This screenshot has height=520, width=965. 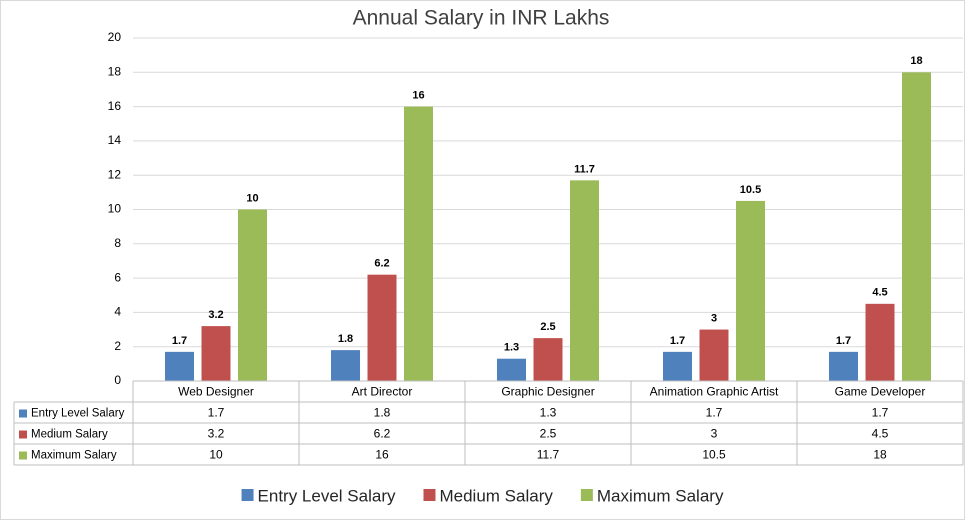 I want to click on value-label: 16, so click(x=418, y=96).